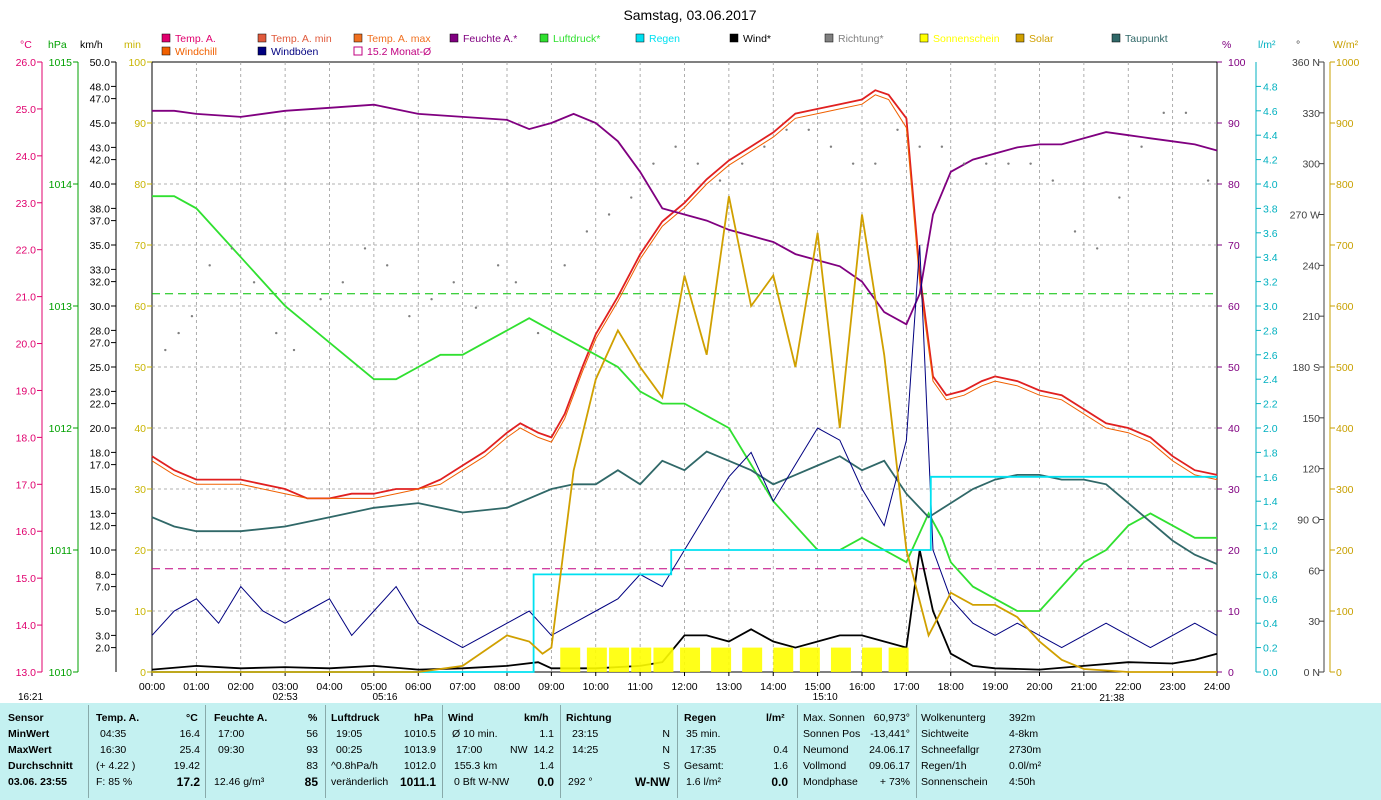 This screenshot has height=800, width=1381. Describe the element at coordinates (100, 148) in the screenshot. I see `wind-tick-label: 43.0` at that location.